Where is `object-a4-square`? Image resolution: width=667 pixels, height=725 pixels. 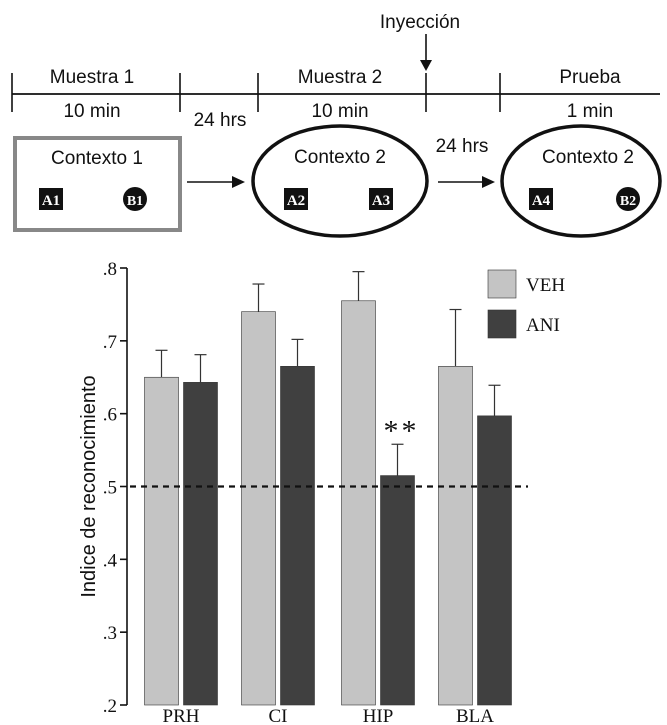
object-a4-square is located at coordinates (541, 199).